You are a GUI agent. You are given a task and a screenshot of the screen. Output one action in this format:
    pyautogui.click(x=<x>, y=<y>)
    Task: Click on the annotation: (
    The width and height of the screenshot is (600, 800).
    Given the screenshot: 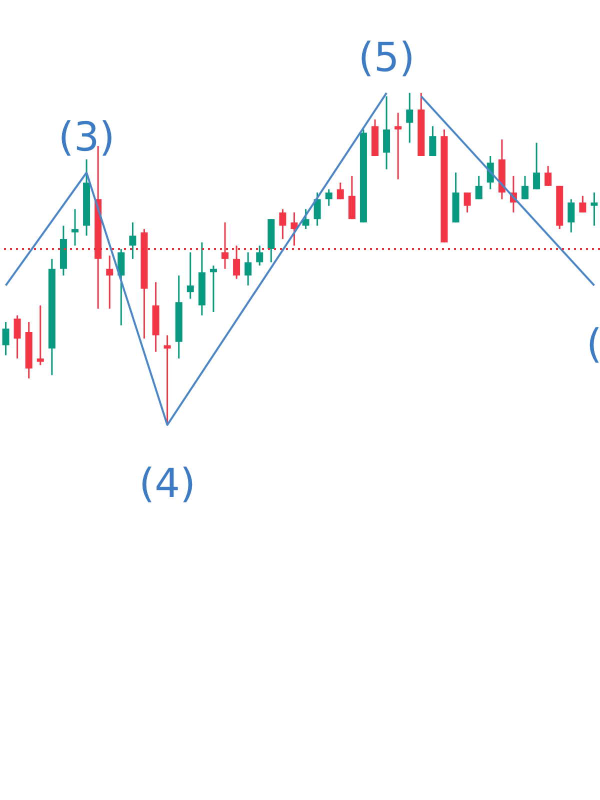 What is the action you would take?
    pyautogui.click(x=593, y=344)
    